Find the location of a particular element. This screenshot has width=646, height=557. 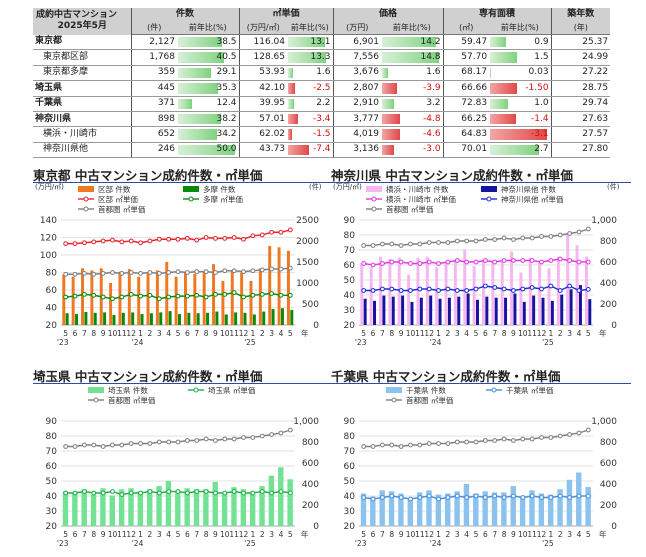

x-tick-label: 4 is located at coordinates (168, 333).